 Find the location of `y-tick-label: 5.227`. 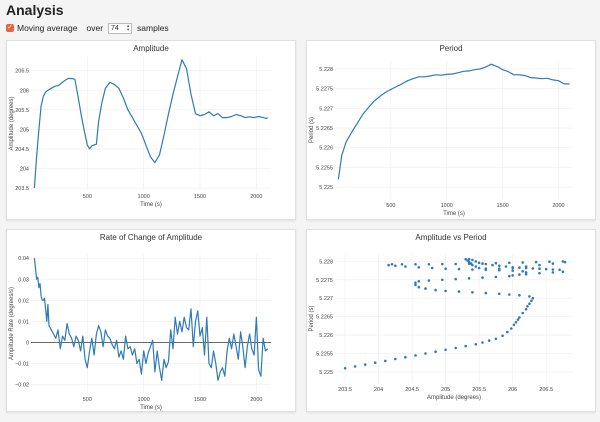

y-tick-label: 5.227 is located at coordinates (326, 109).